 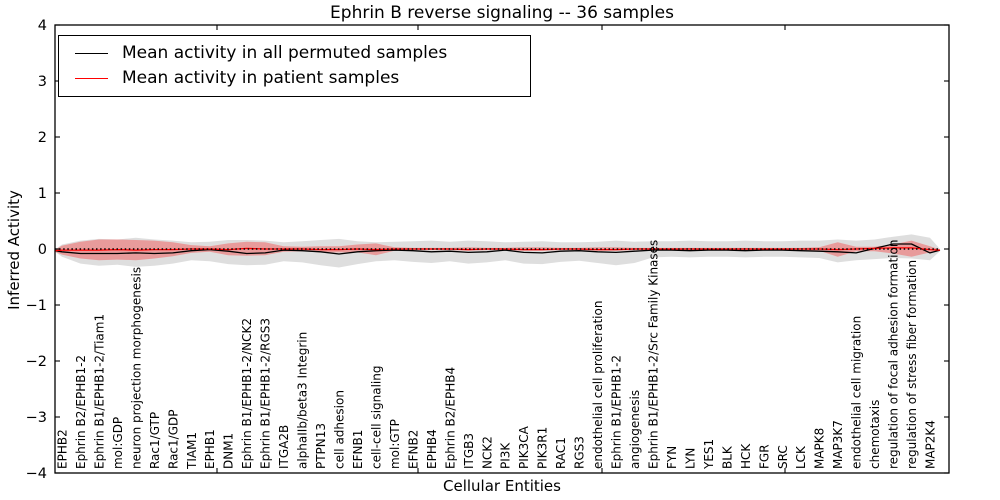 What do you see at coordinates (690, 458) in the screenshot?
I see `x-tick-label: LYN` at bounding box center [690, 458].